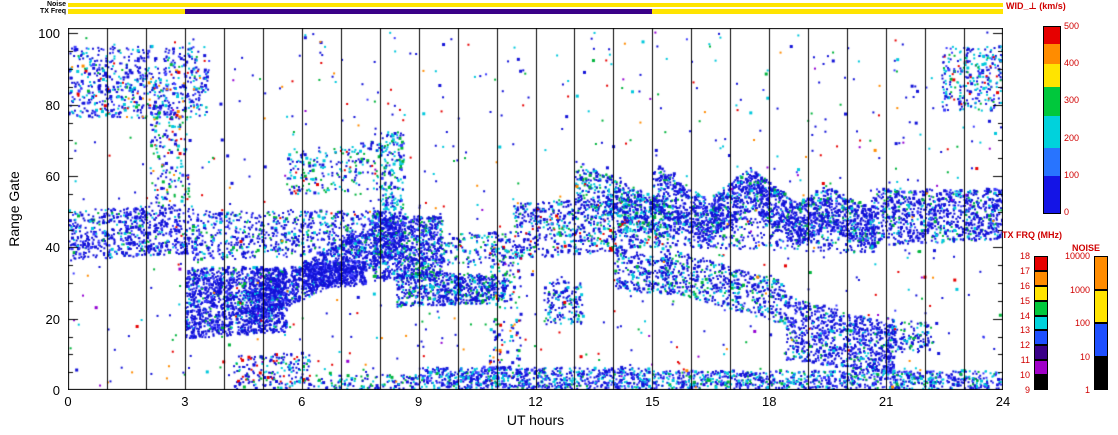 Image resolution: width=1118 pixels, height=435 pixels. What do you see at coordinates (1024, 375) in the screenshot?
I see `txfrq-tick-label: 10` at bounding box center [1024, 375].